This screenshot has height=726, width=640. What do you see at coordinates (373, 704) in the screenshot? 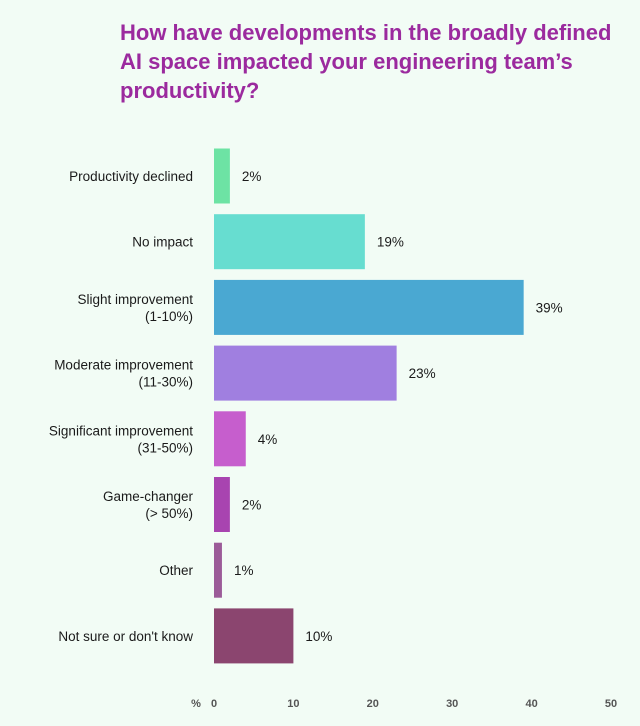
I see `x-tick-label: 20` at bounding box center [373, 704].